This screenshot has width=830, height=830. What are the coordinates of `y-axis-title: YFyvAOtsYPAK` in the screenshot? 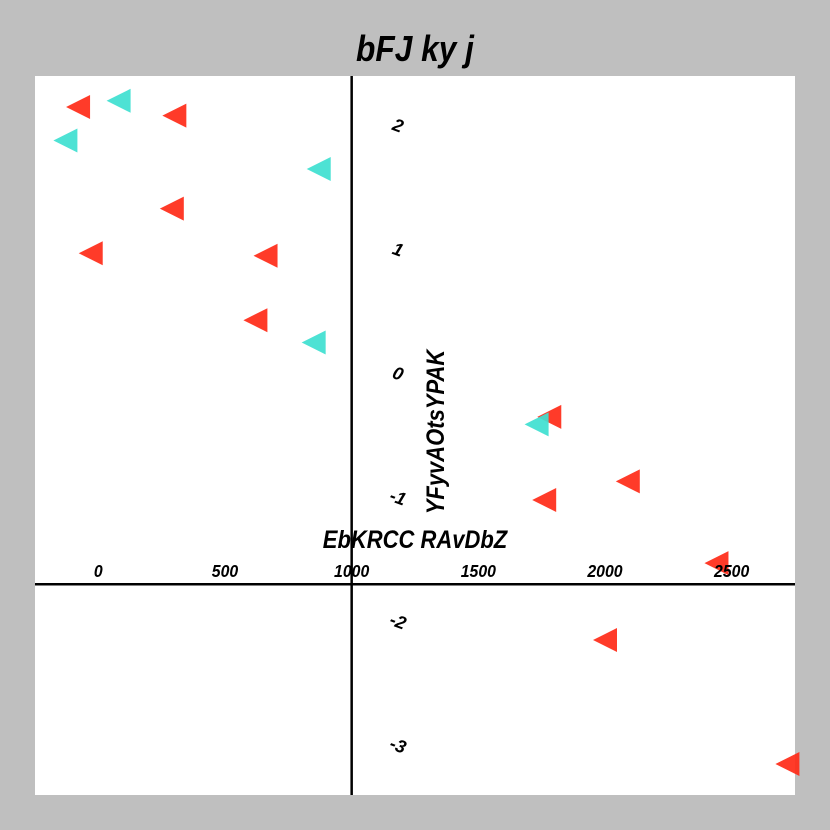 It's located at (436, 431).